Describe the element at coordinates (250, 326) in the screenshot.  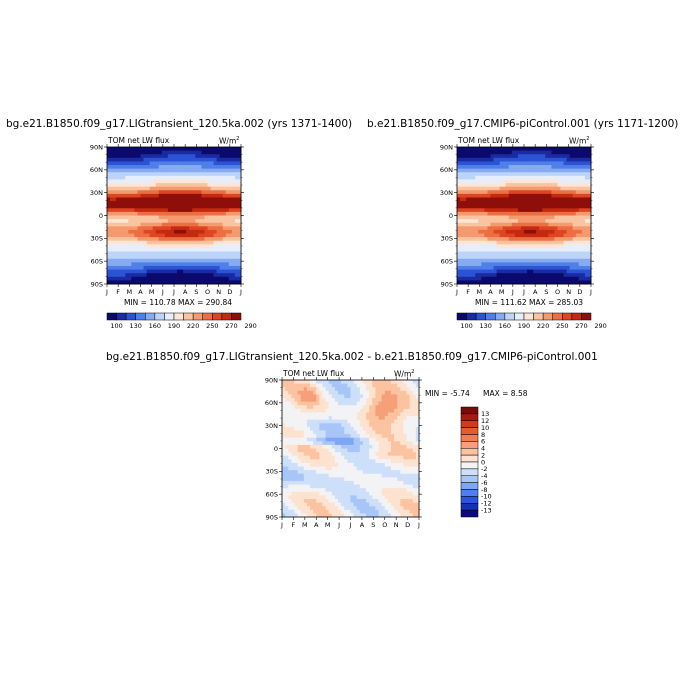
I see `panel-a-colorbar-label: 290` at that location.